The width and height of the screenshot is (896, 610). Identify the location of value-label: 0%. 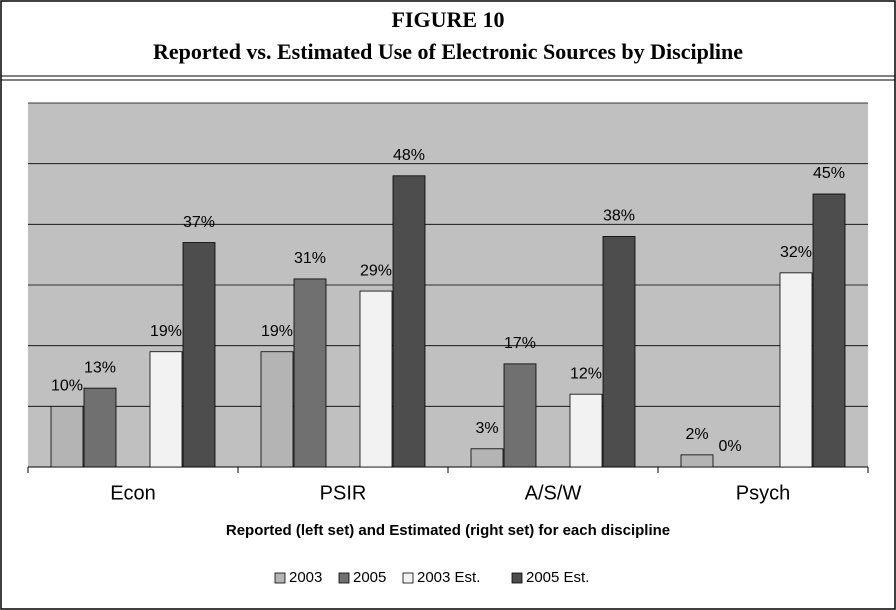
(729, 446).